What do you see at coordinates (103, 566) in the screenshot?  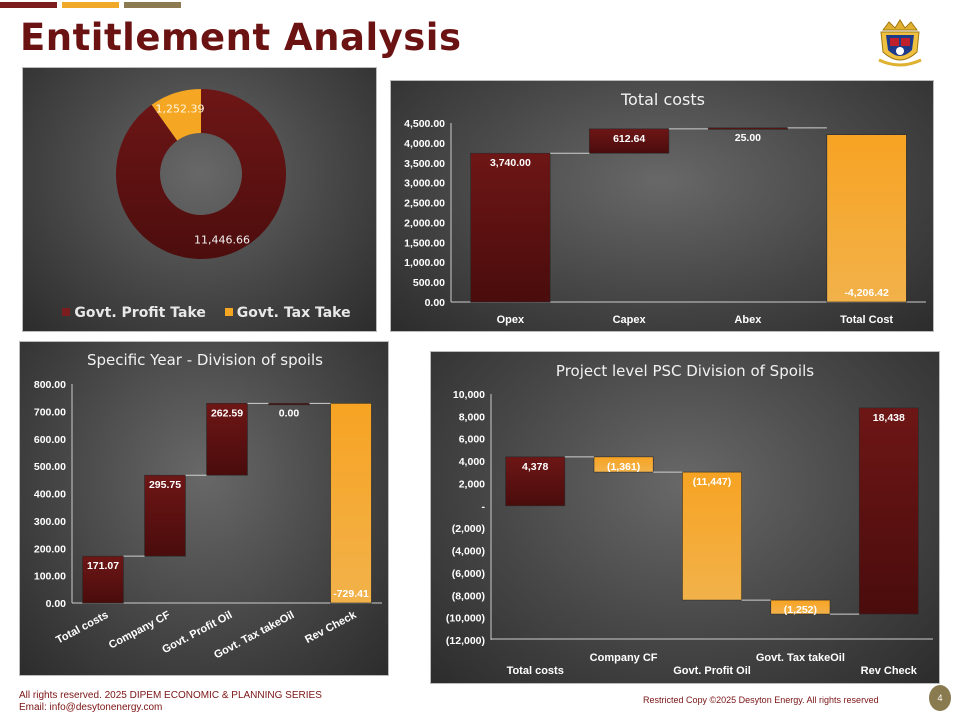 I see `data-label-0: 171.07` at bounding box center [103, 566].